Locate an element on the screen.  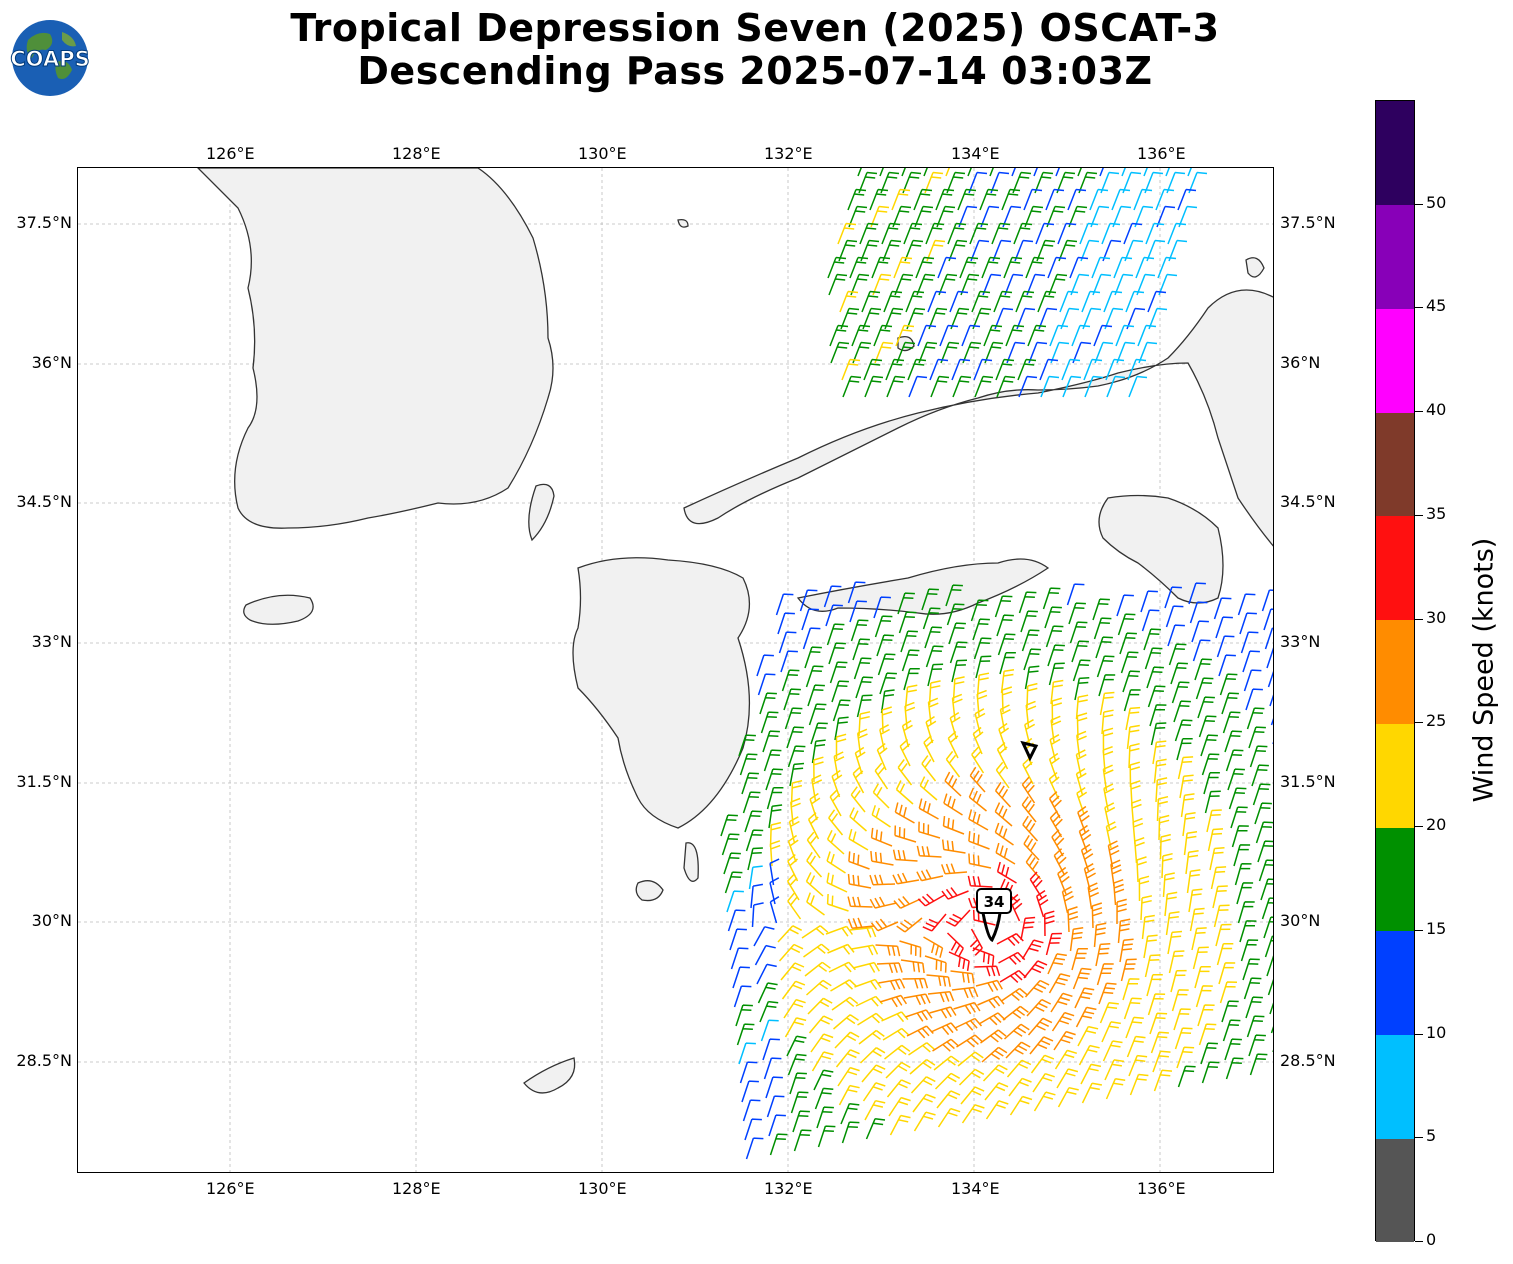
kii-peninsula is located at coordinates (1161, 549).